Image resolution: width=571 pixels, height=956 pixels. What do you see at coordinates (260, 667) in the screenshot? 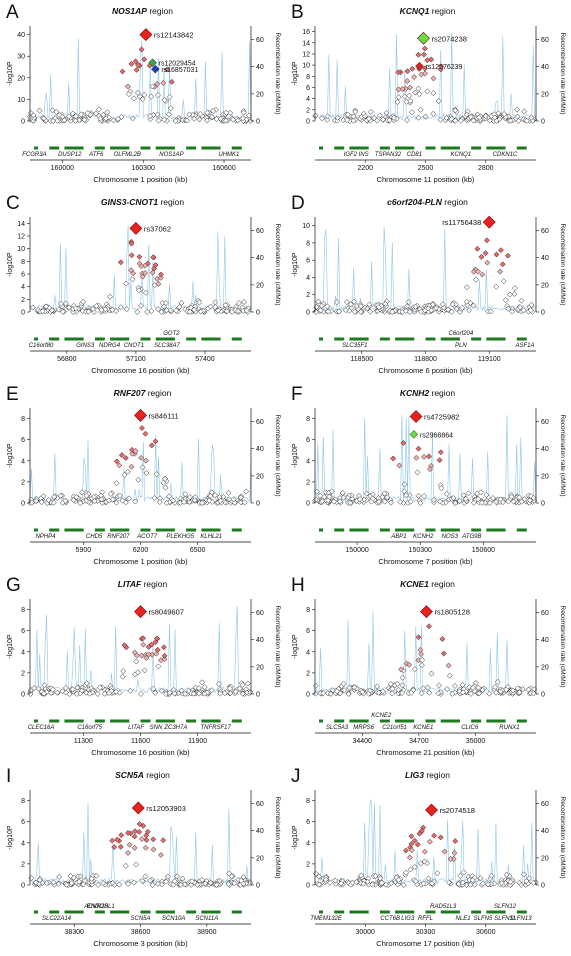
I see `y2-tick-label: 20` at bounding box center [260, 667].